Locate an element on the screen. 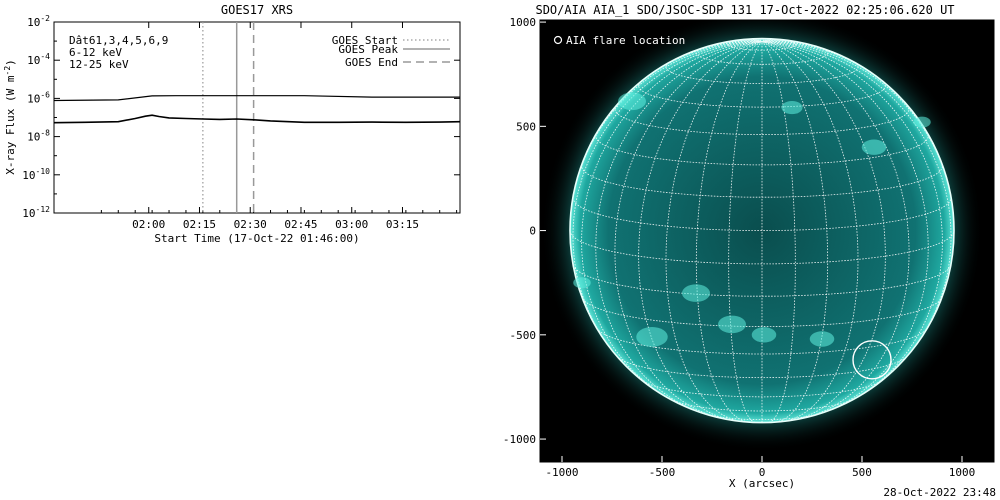  goes-x-axis-label: Start Time (17-Oct-22 01:46:00) is located at coordinates (256, 238).